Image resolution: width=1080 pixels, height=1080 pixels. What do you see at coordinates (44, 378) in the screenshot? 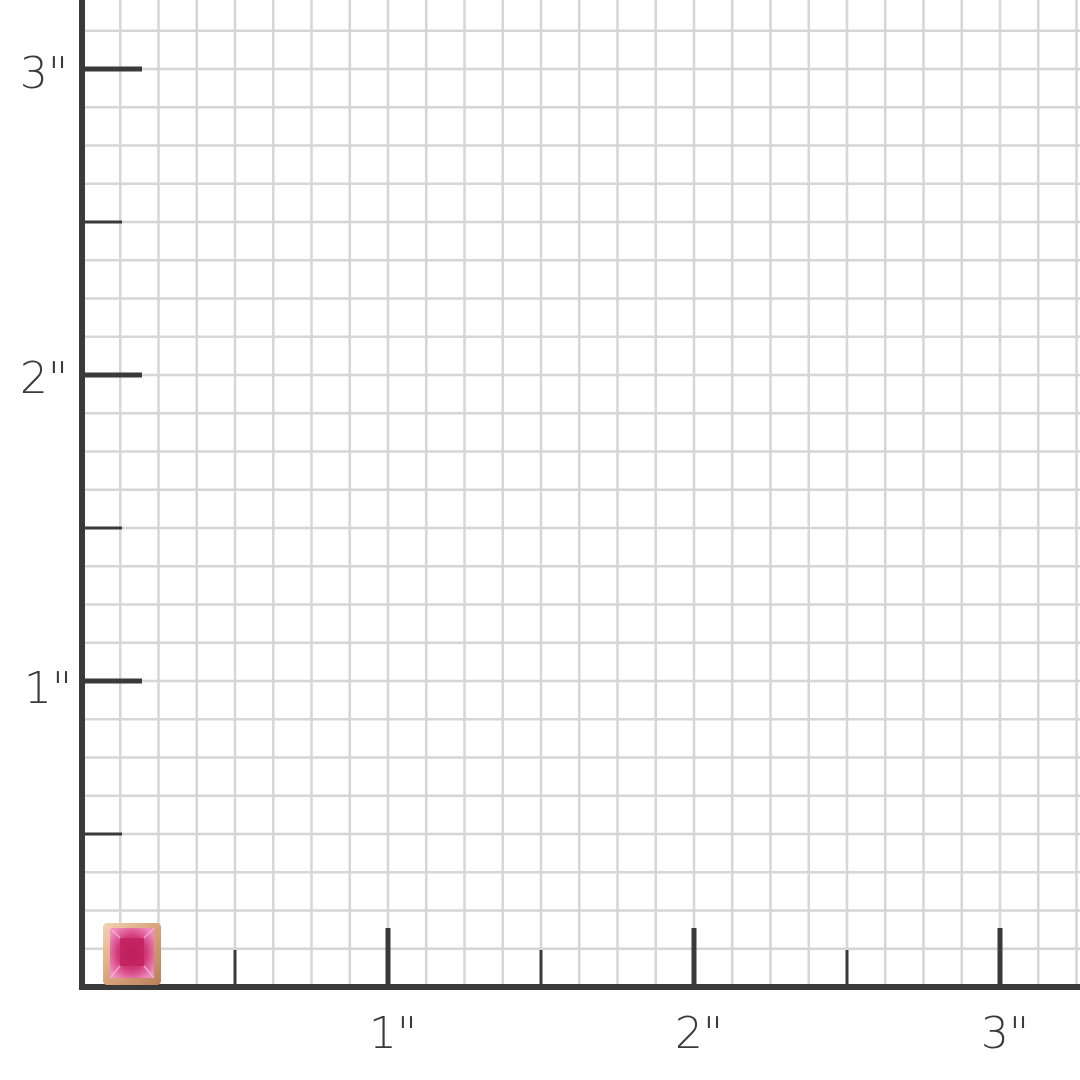
I see `y-label-2: 2"` at bounding box center [44, 378].